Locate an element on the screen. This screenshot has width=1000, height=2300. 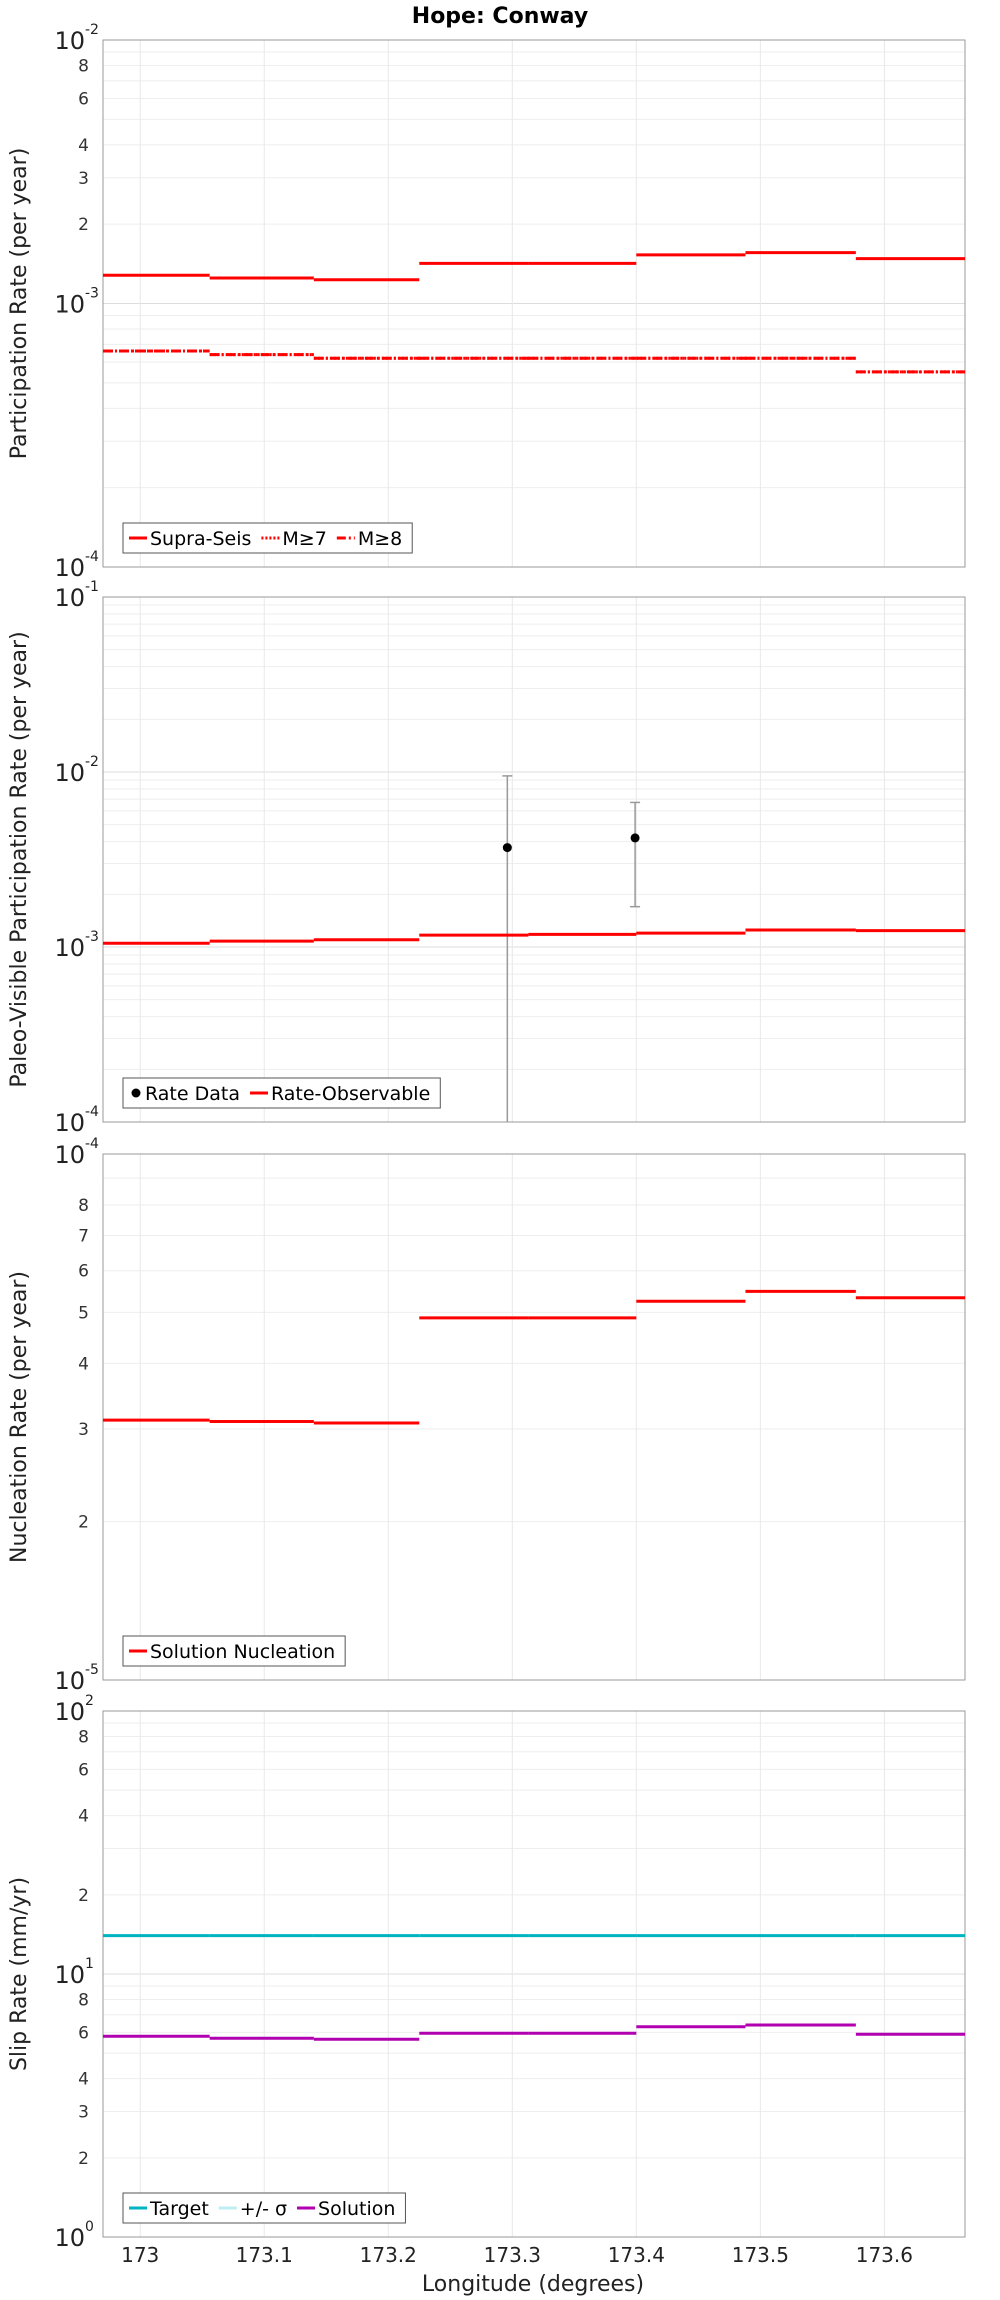
series-Supra-Seis is located at coordinates (534, 266).